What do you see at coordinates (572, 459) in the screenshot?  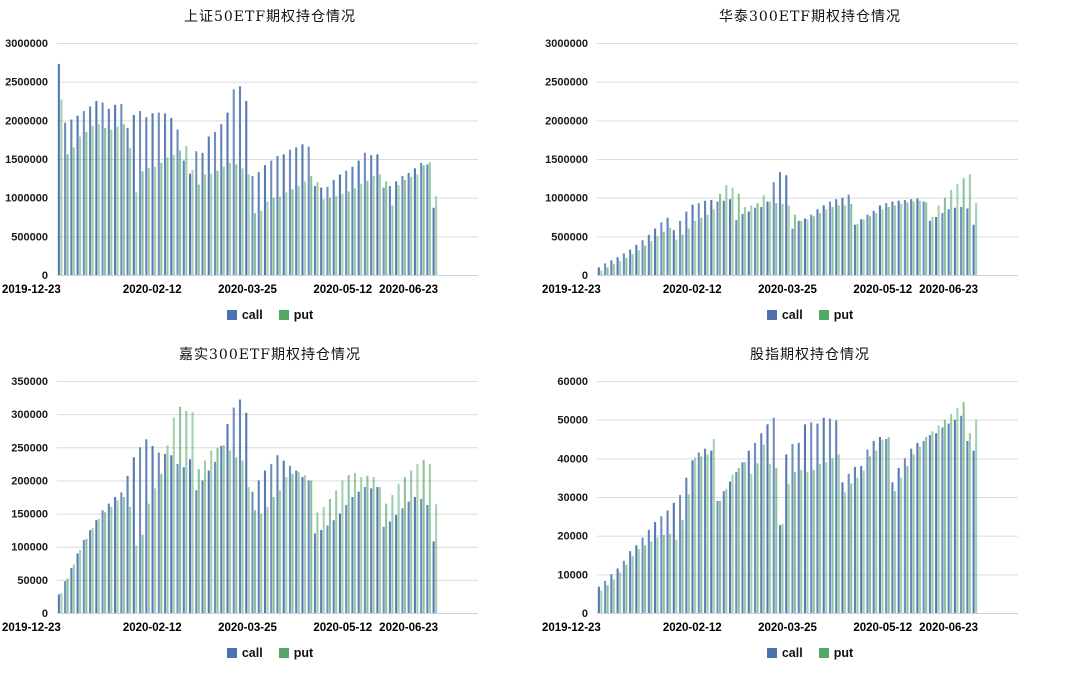 I see `svg-text: 40000` at bounding box center [572, 459].